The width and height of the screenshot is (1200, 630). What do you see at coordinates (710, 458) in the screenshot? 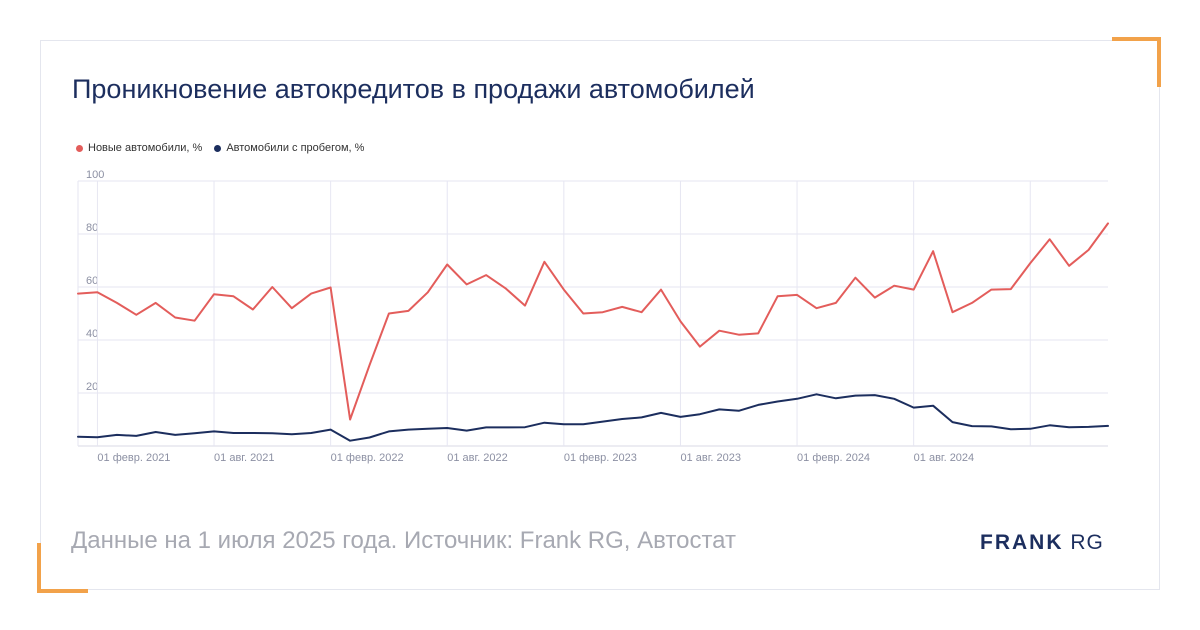
I see `x-tick-label: 01 авг. 2023` at bounding box center [710, 458].